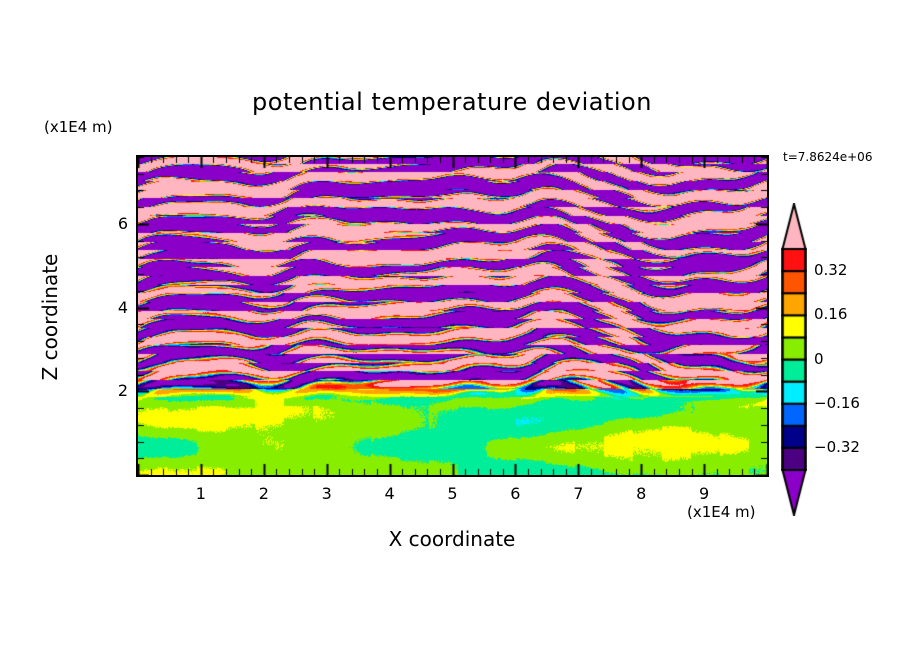 This screenshot has height=654, width=904. I want to click on colorbar-tick-label: −0.32, so click(837, 446).